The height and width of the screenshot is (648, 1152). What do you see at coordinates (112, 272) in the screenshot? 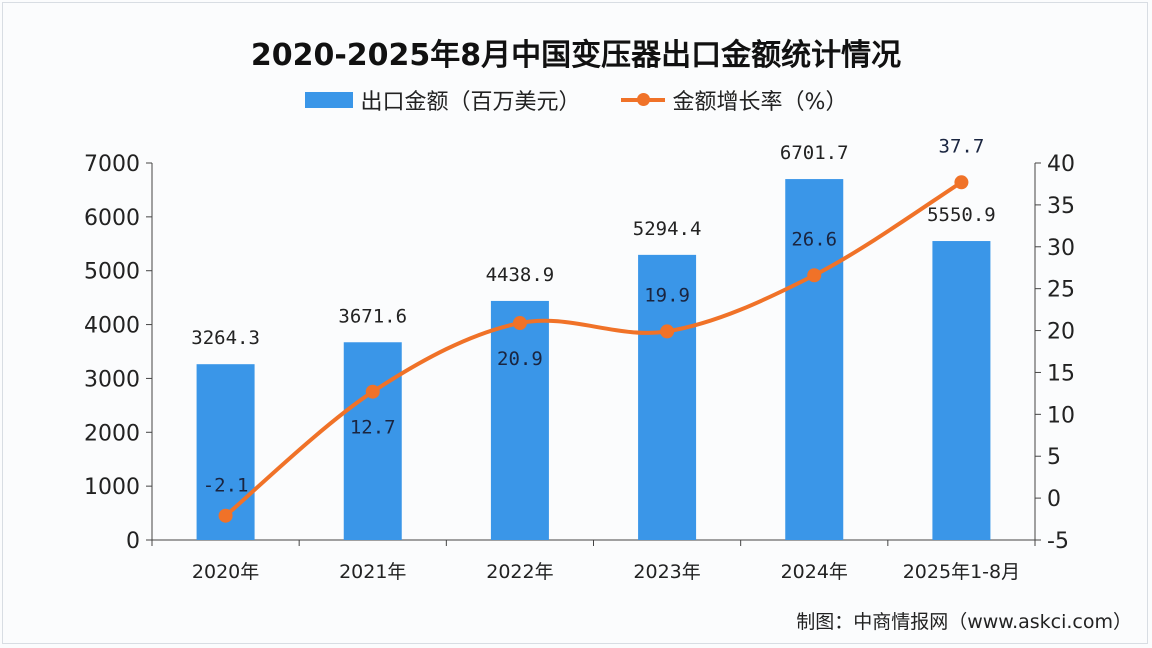
I see `left-tick-label: 5000` at bounding box center [112, 272].